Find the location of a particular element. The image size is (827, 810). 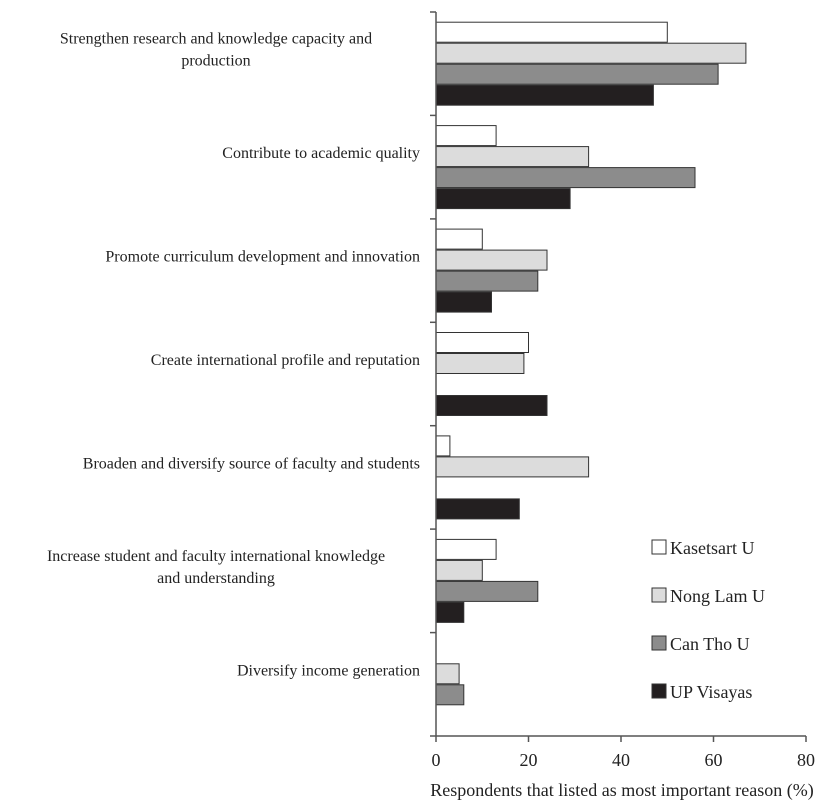

x-tick-label: 80 is located at coordinates (806, 760).